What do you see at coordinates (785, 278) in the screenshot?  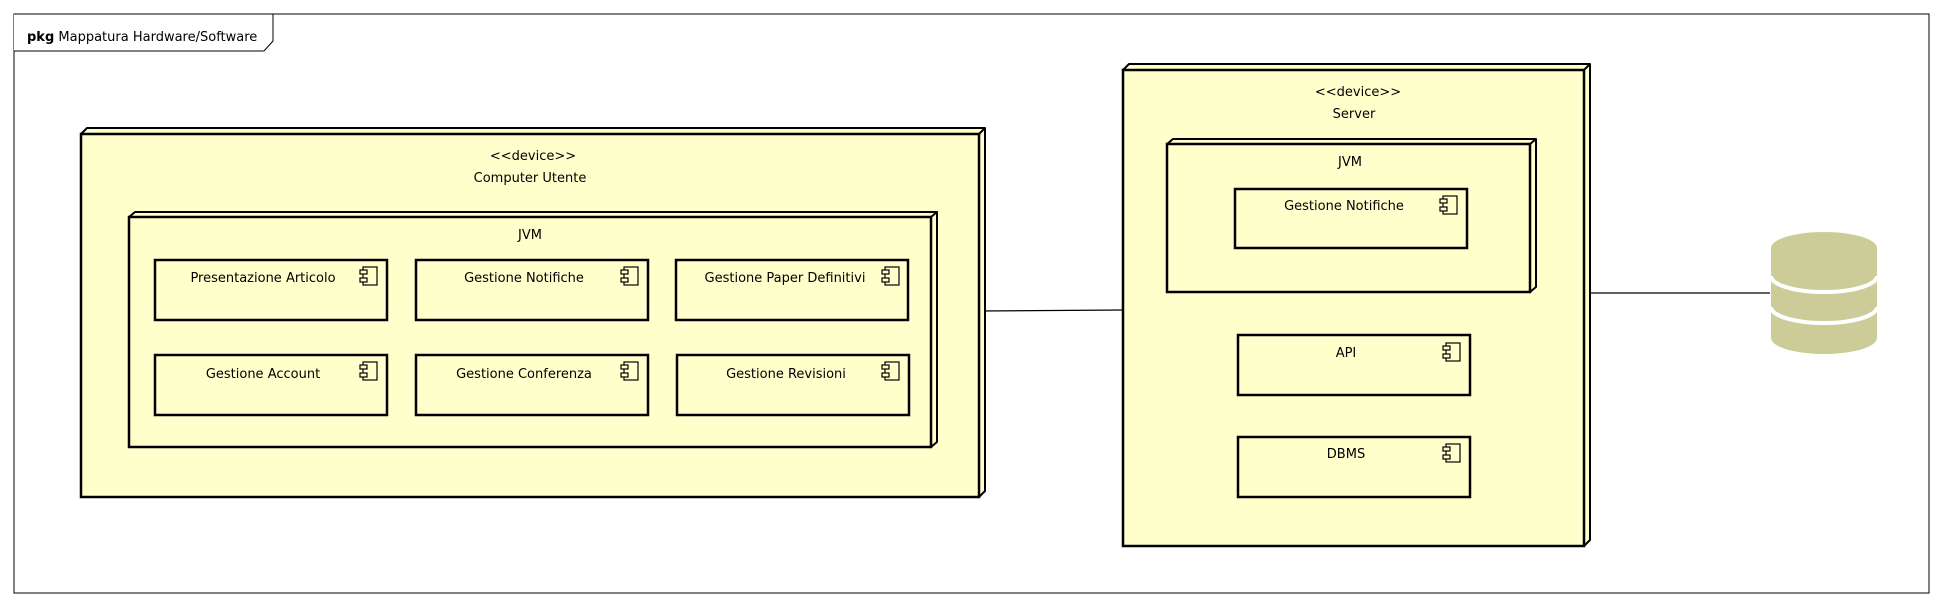 I see `component-label: Gestione Paper Definitivi` at bounding box center [785, 278].